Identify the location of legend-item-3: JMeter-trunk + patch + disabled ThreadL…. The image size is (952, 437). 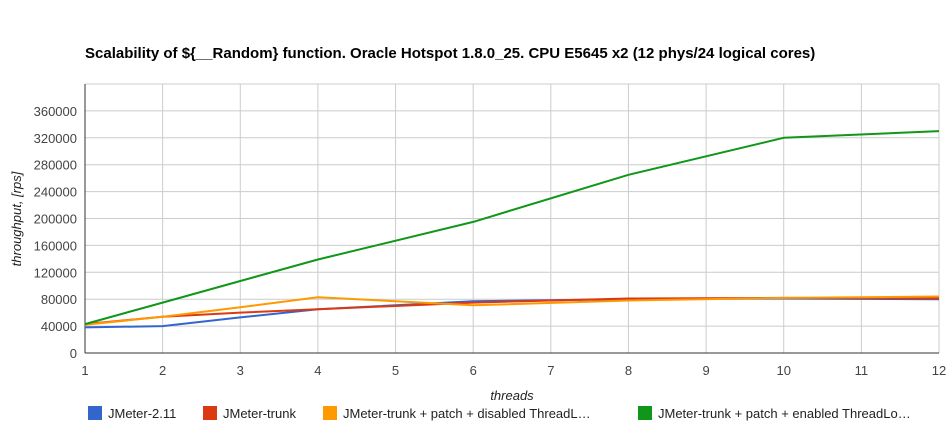
(457, 413).